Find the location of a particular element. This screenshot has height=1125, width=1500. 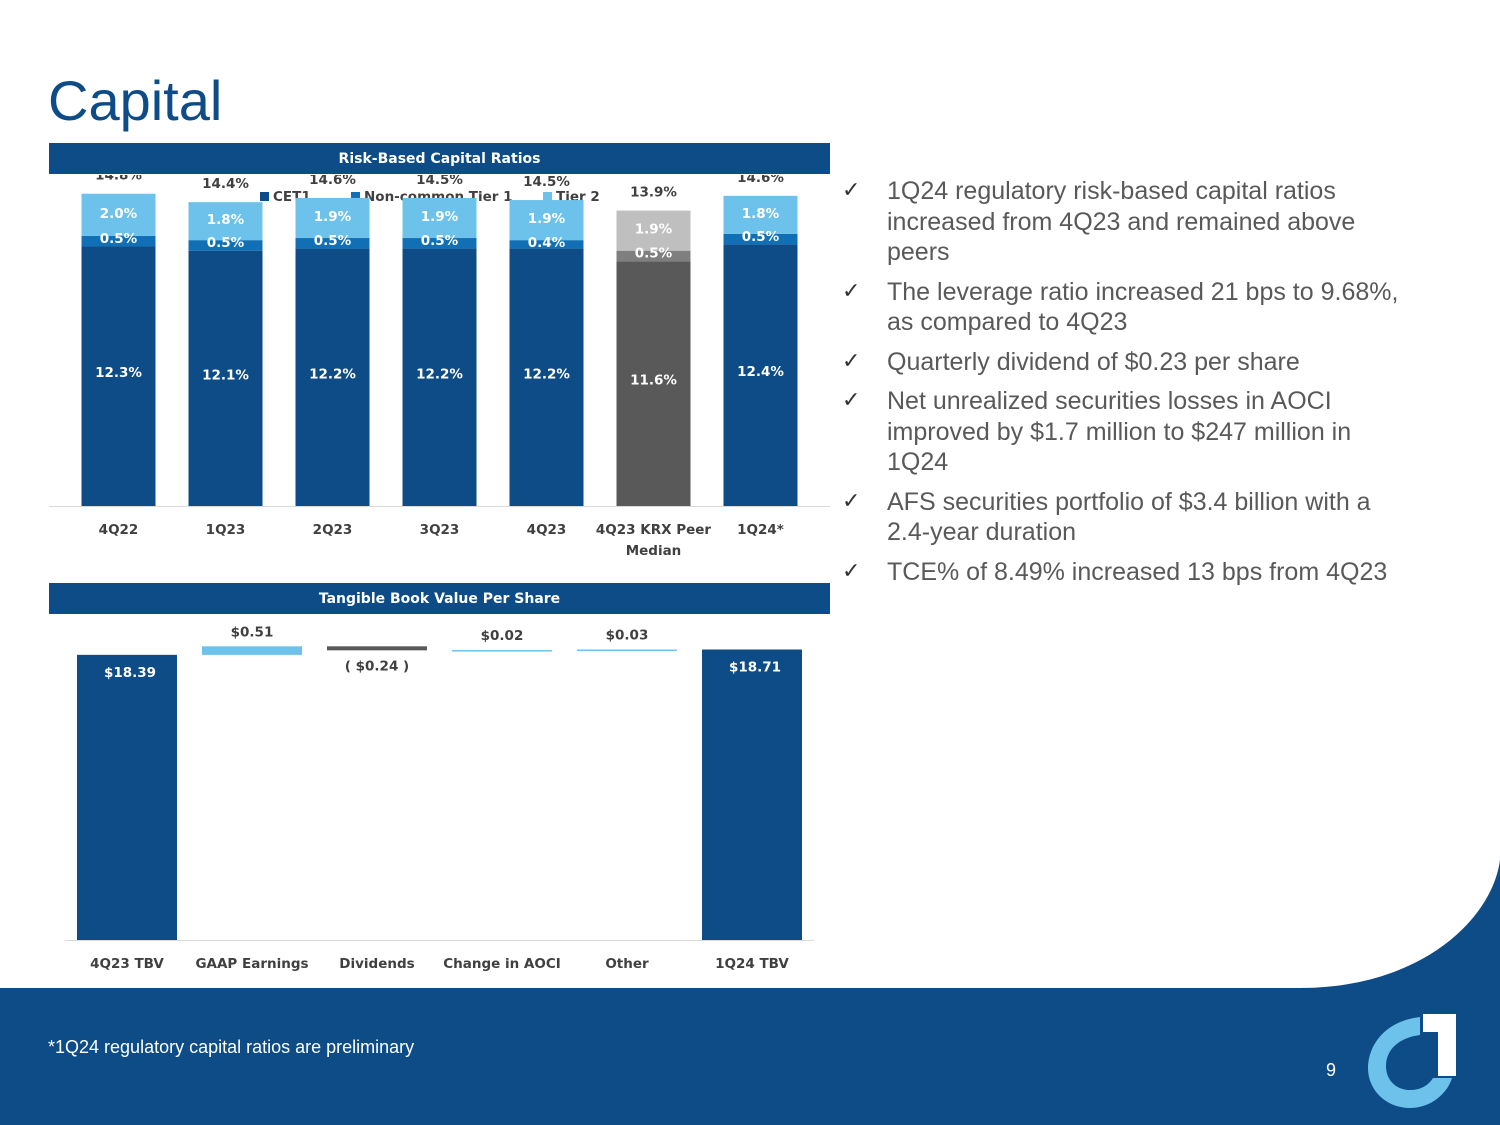

category-label: Dividends is located at coordinates (376, 964).